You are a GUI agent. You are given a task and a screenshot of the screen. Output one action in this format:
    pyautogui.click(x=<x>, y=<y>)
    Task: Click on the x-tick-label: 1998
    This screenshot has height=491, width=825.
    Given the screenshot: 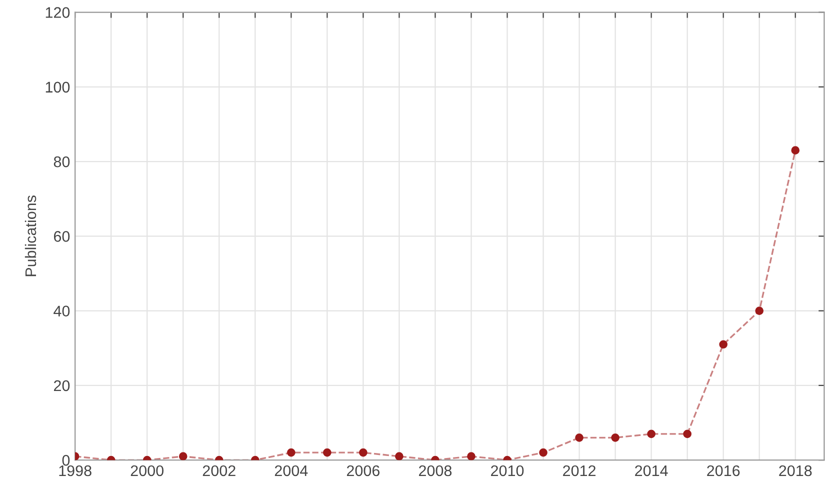 What is the action you would take?
    pyautogui.click(x=75, y=470)
    